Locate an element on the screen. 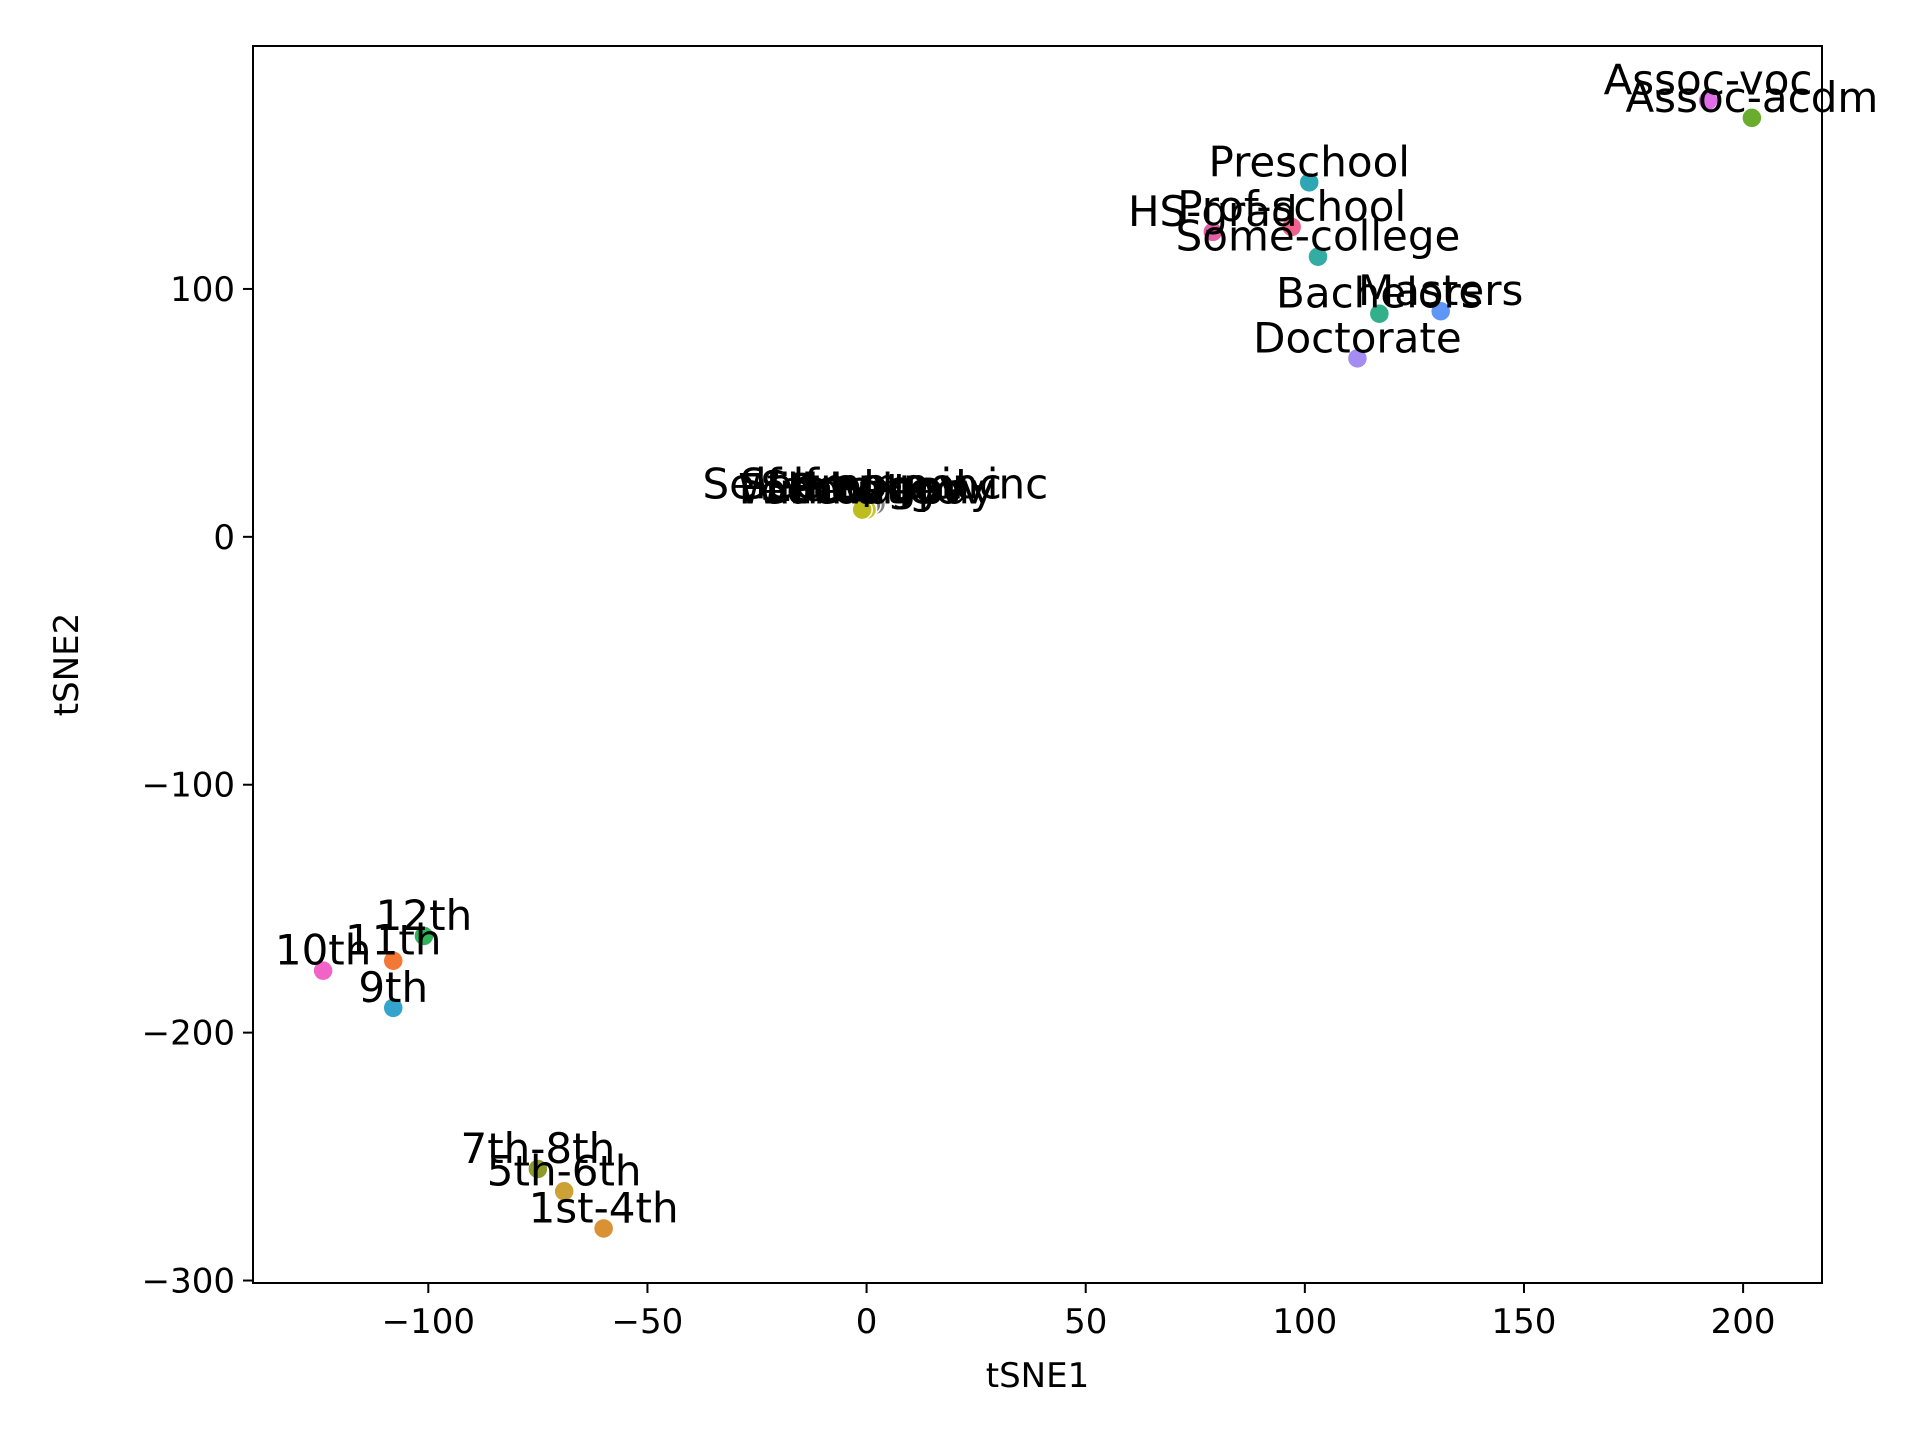 The height and width of the screenshot is (1440, 1920). point-label: Self-emp-not-inc is located at coordinates (875, 484).